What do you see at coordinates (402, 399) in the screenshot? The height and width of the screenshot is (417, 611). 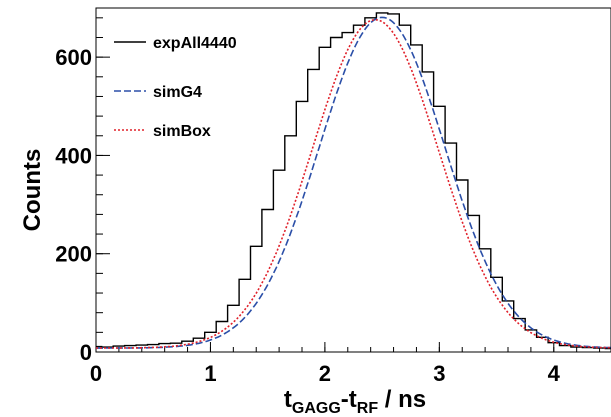 I see `x-axis-label-tail: / ns` at bounding box center [402, 399].